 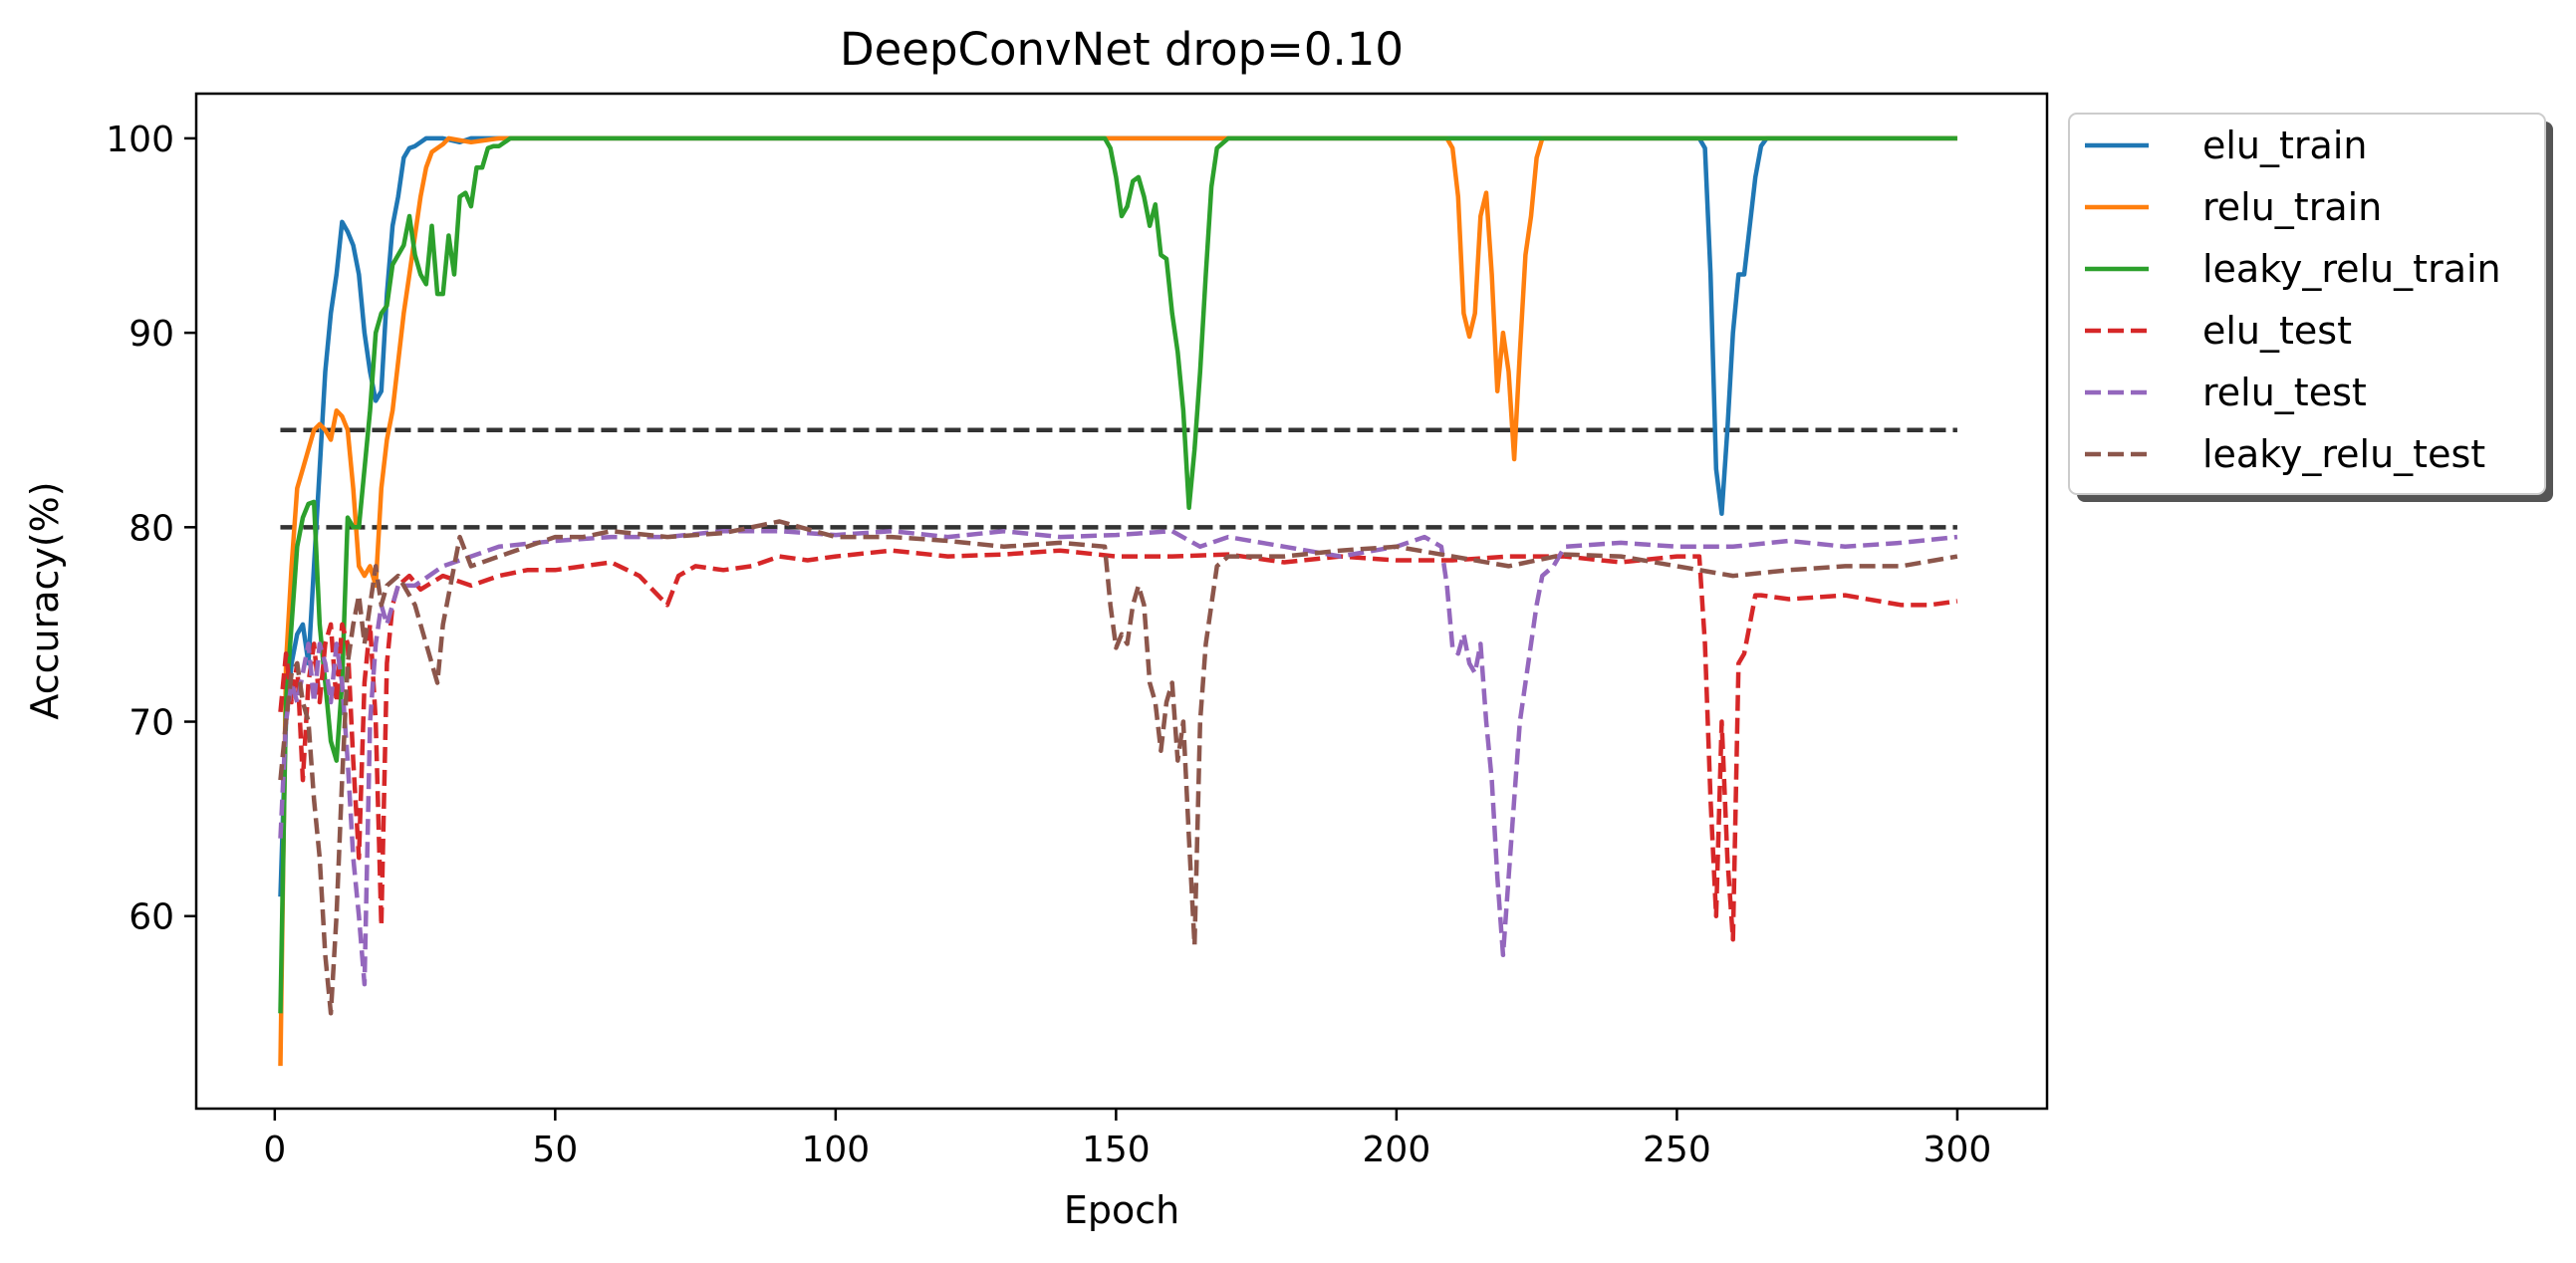 What do you see at coordinates (1677, 1150) in the screenshot?
I see `x-tick-label: 250` at bounding box center [1677, 1150].